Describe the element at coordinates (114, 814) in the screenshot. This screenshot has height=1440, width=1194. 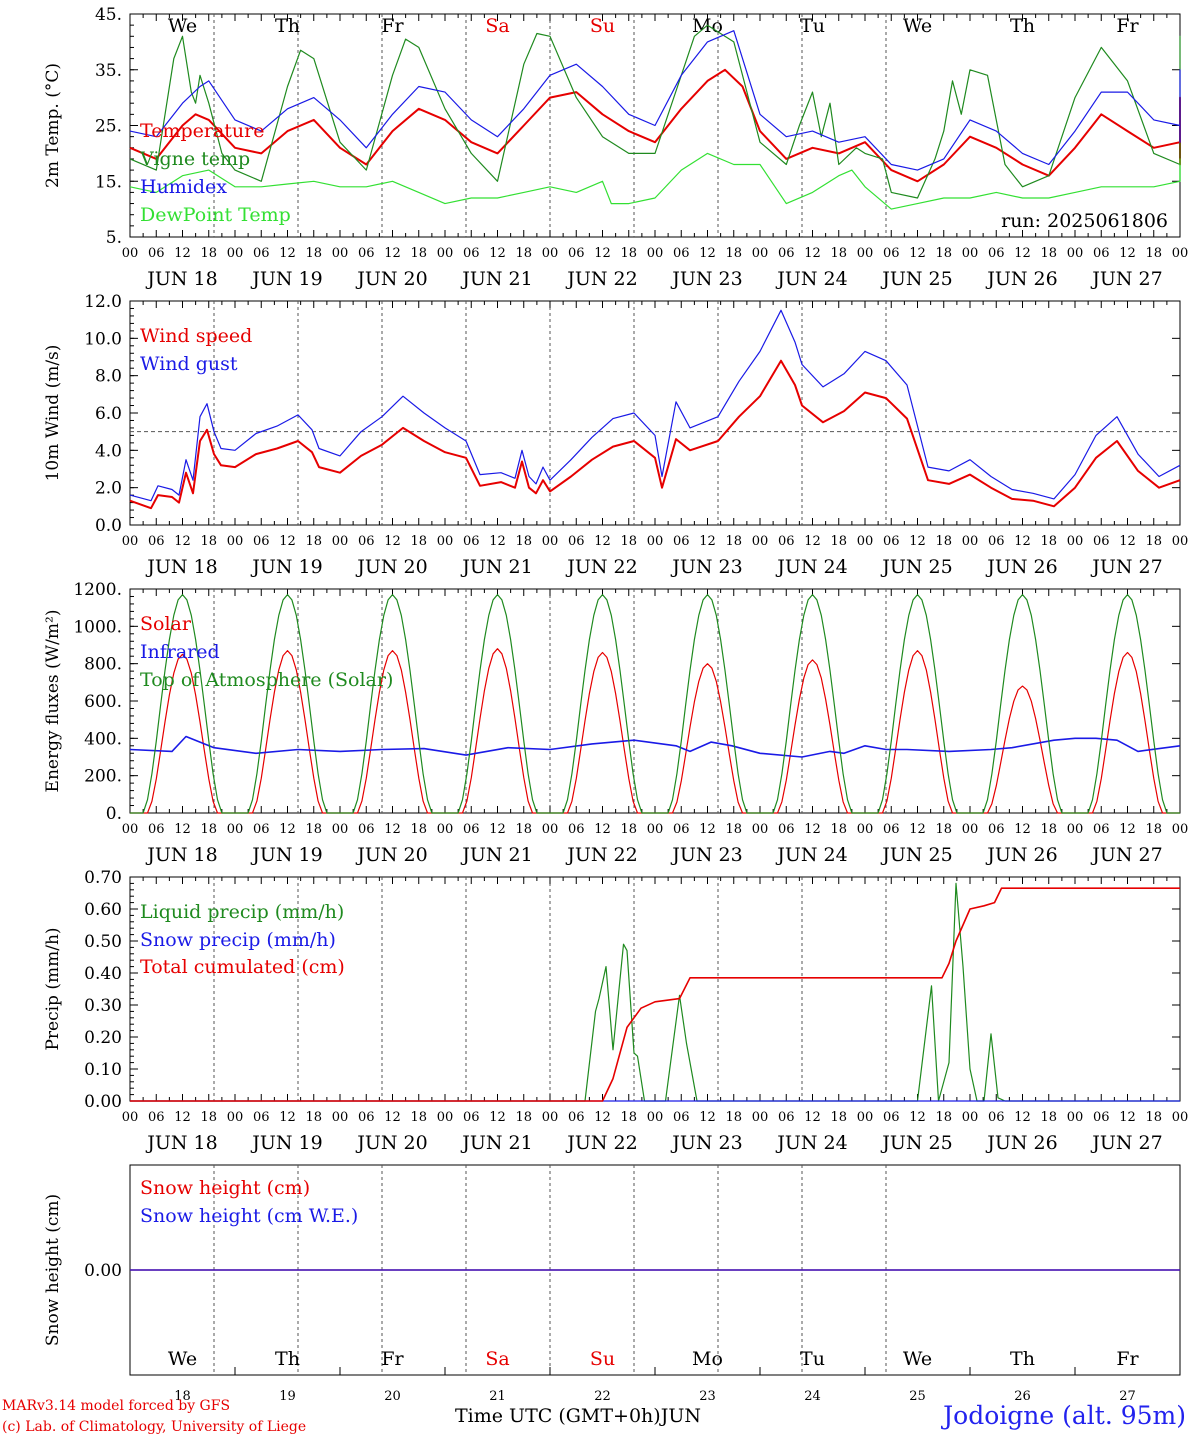
I see `y-tick-label: 0.` at that location.